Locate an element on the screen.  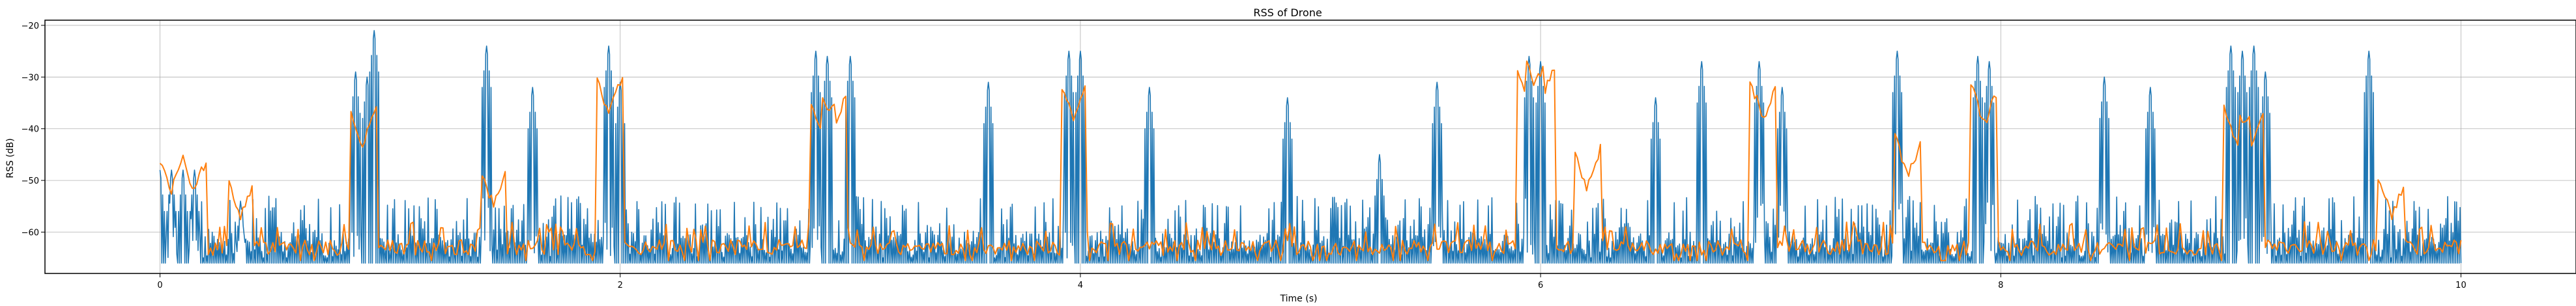
y-tick-label: −30 is located at coordinates (30, 78).